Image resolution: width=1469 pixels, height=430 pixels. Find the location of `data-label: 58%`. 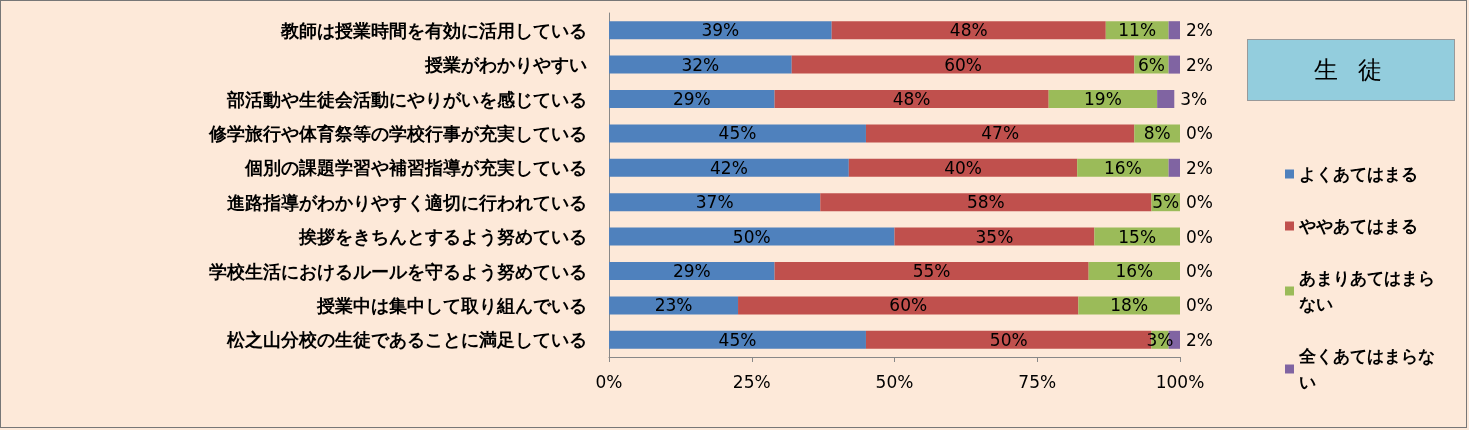

data-label: 58% is located at coordinates (985, 202).